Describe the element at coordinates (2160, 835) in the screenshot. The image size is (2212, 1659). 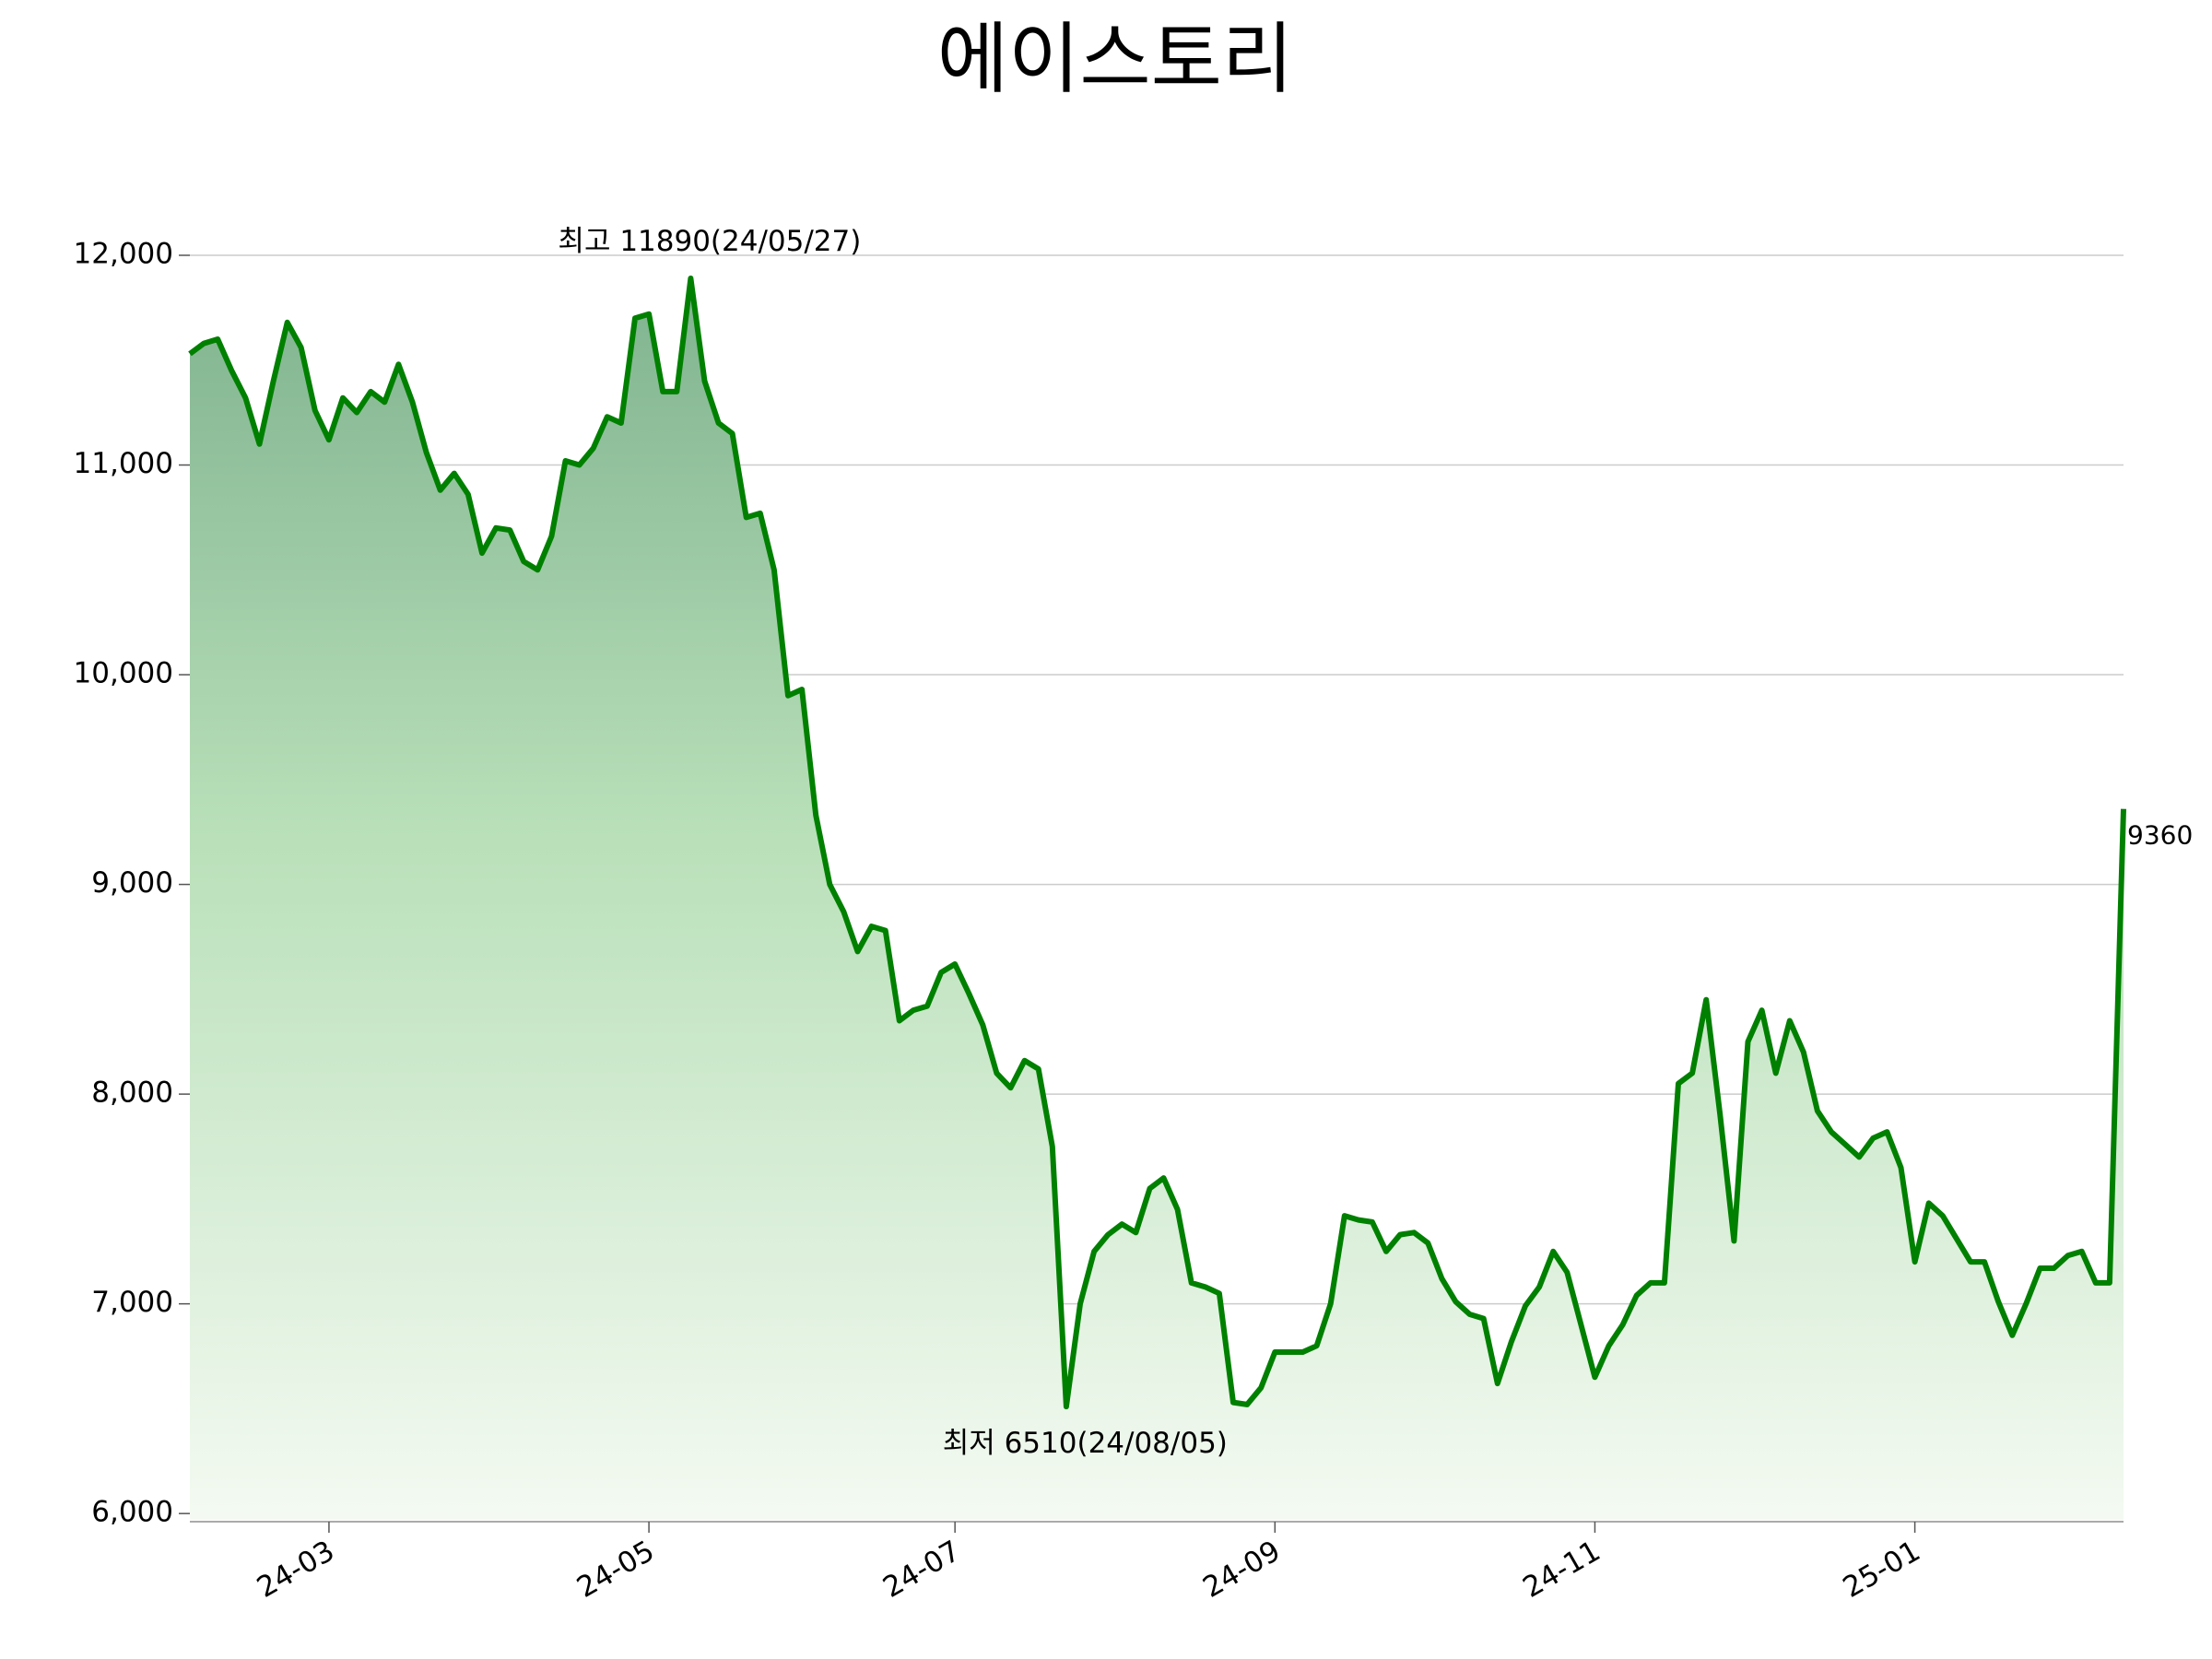
I see `value-label: 9360` at that location.